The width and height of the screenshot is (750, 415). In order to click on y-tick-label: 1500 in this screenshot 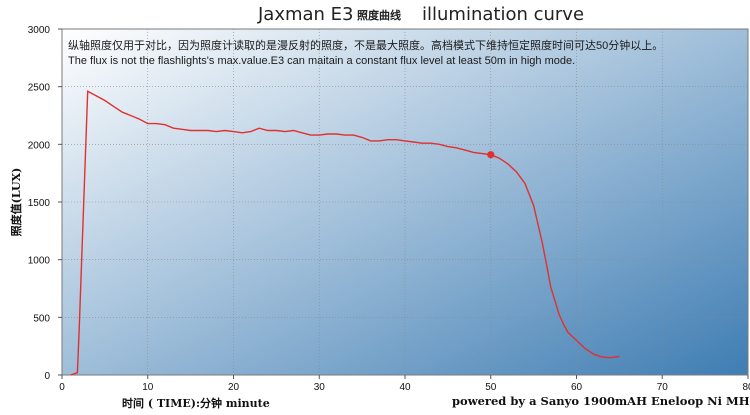, I will do `click(39, 203)`.